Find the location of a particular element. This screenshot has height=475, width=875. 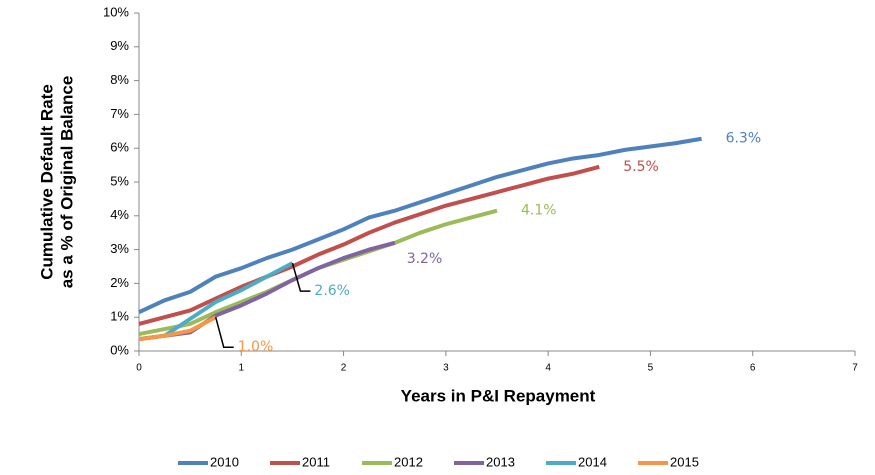

y-tick-label: 10% is located at coordinates (116, 11).